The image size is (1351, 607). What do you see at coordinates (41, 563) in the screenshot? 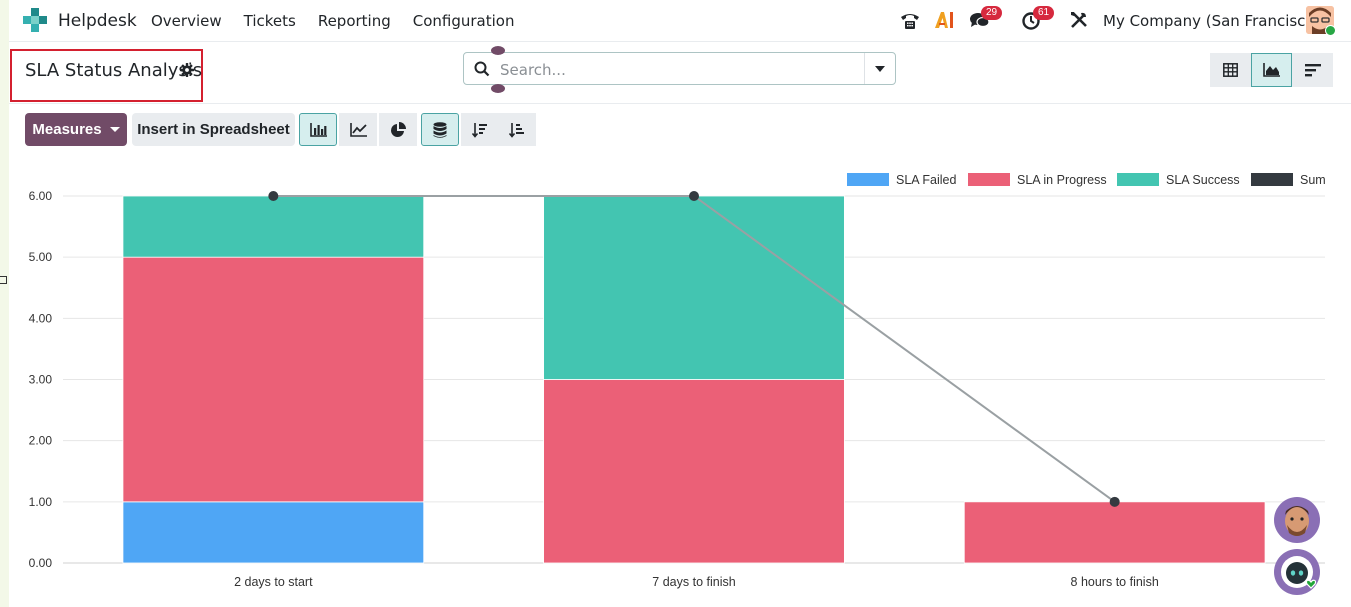
I see `y-tick-label: 0.00` at bounding box center [41, 563].